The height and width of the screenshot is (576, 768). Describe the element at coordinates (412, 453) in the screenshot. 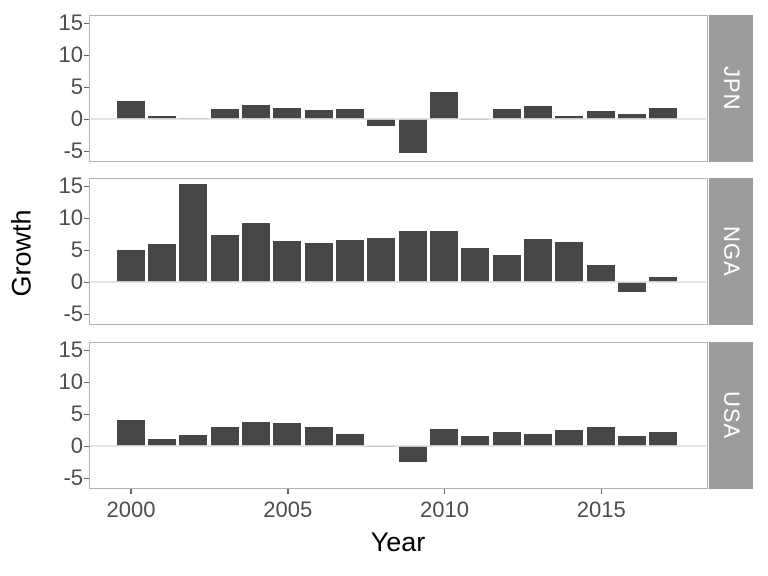

I see `bar-usa-2009` at that location.